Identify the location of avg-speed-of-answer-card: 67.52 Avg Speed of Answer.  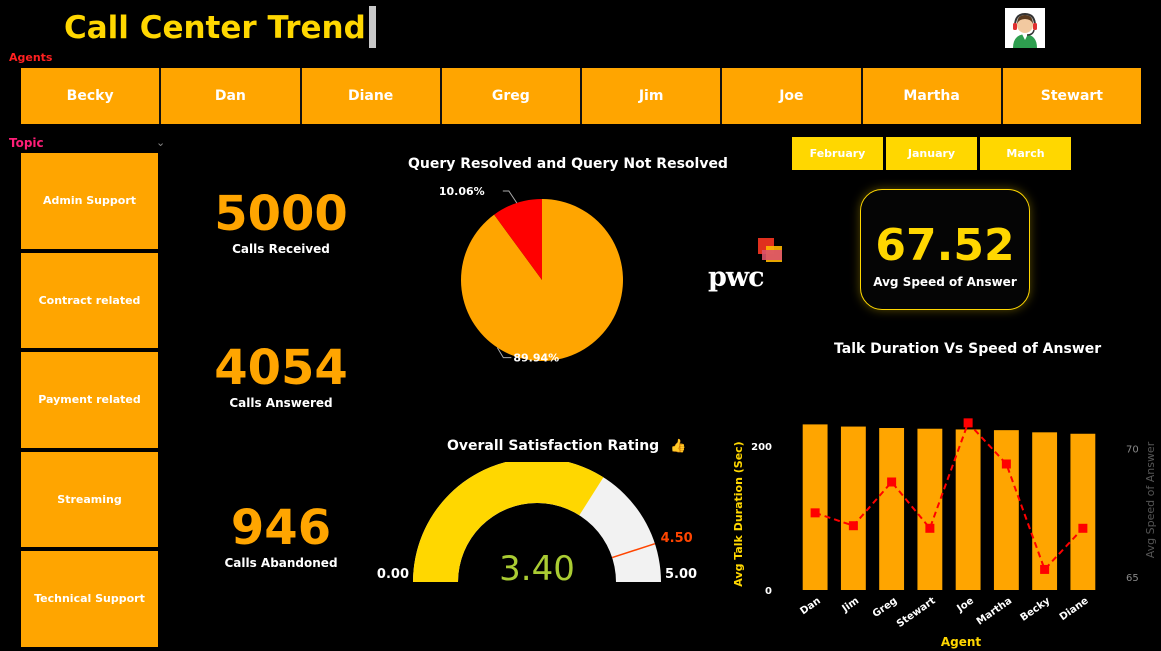
(945, 249).